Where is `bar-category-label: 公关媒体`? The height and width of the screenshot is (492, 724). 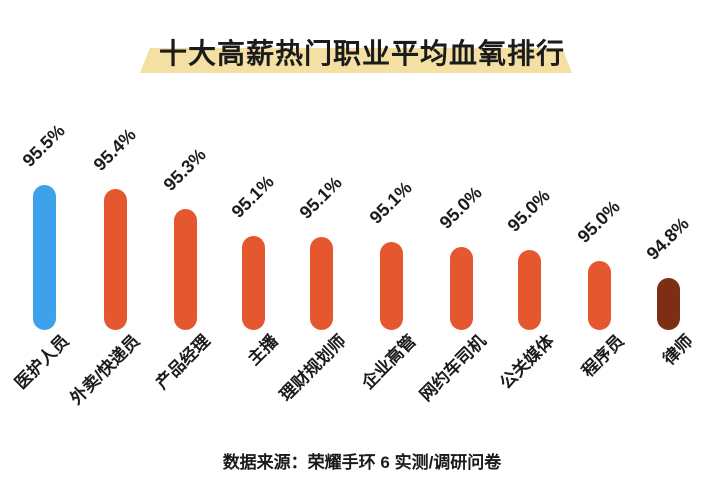
bar-category-label: 公关媒体 is located at coordinates (527, 362).